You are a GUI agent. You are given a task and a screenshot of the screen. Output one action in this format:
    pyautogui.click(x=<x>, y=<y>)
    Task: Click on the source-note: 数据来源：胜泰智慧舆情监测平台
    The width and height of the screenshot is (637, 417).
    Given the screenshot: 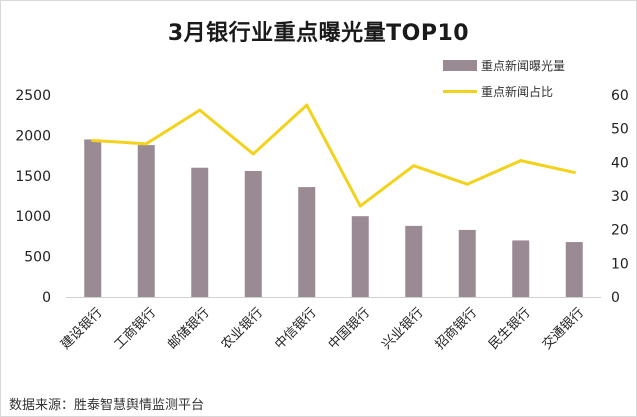 What is the action you would take?
    pyautogui.click(x=107, y=405)
    